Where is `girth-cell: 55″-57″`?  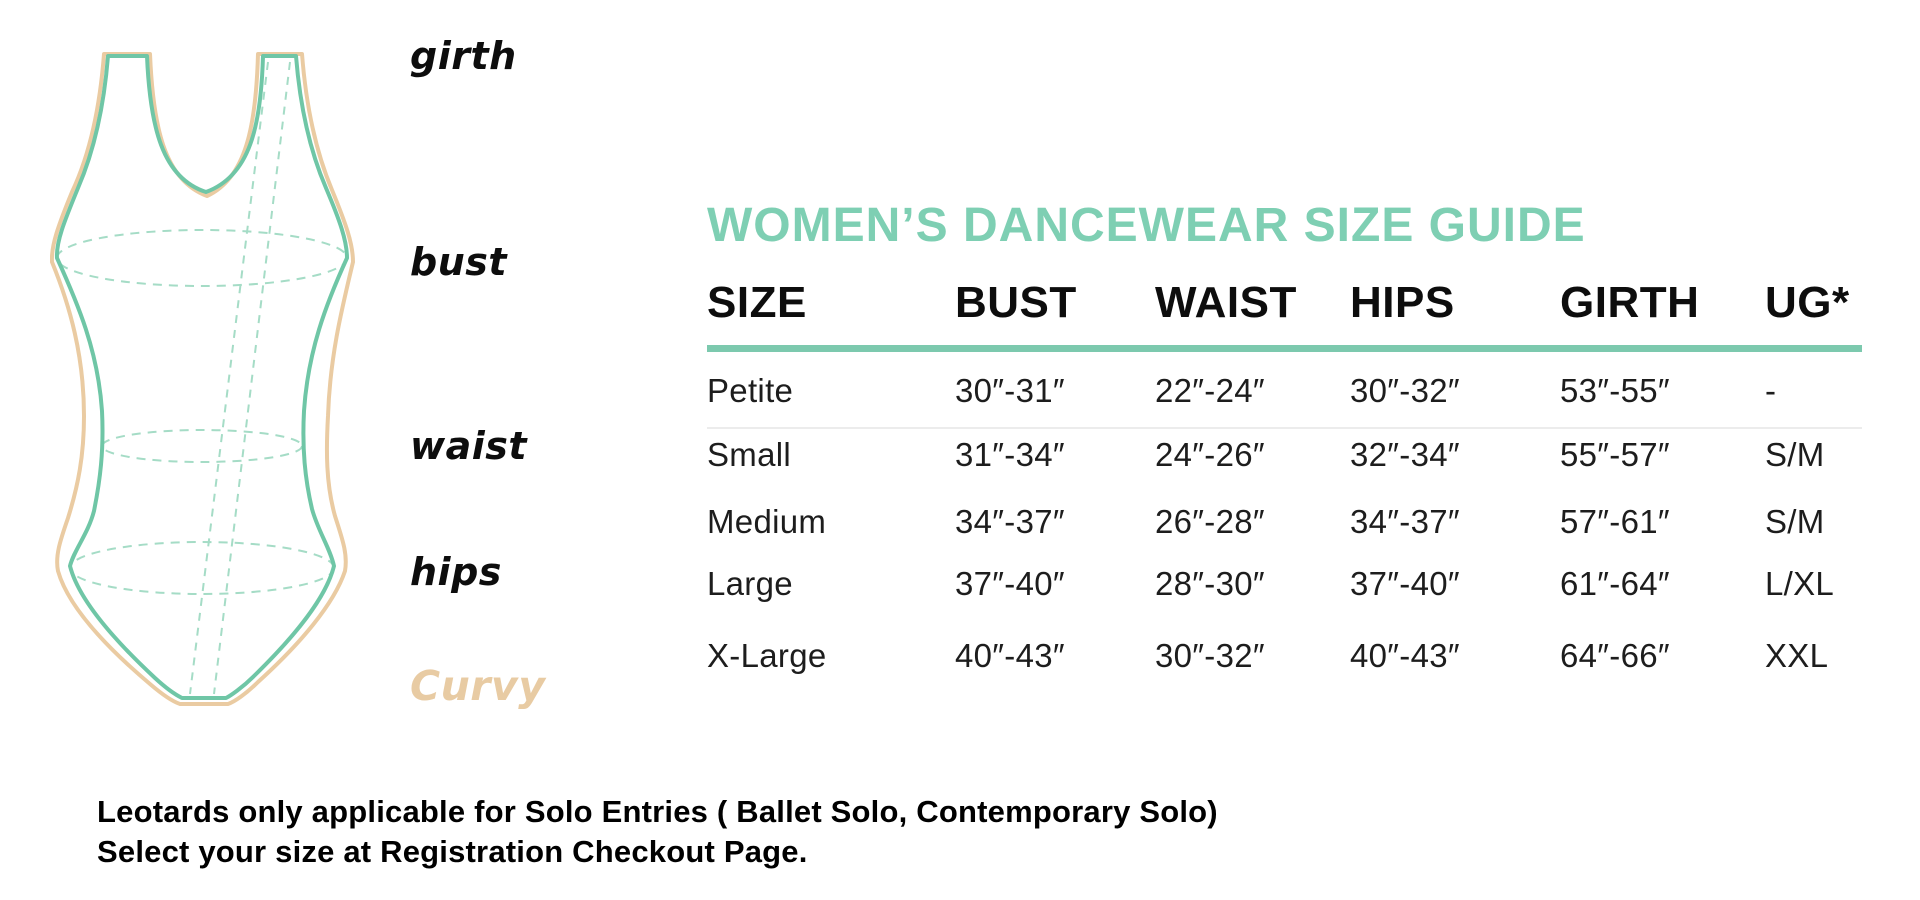 girth-cell: 55″-57″ is located at coordinates (1615, 454).